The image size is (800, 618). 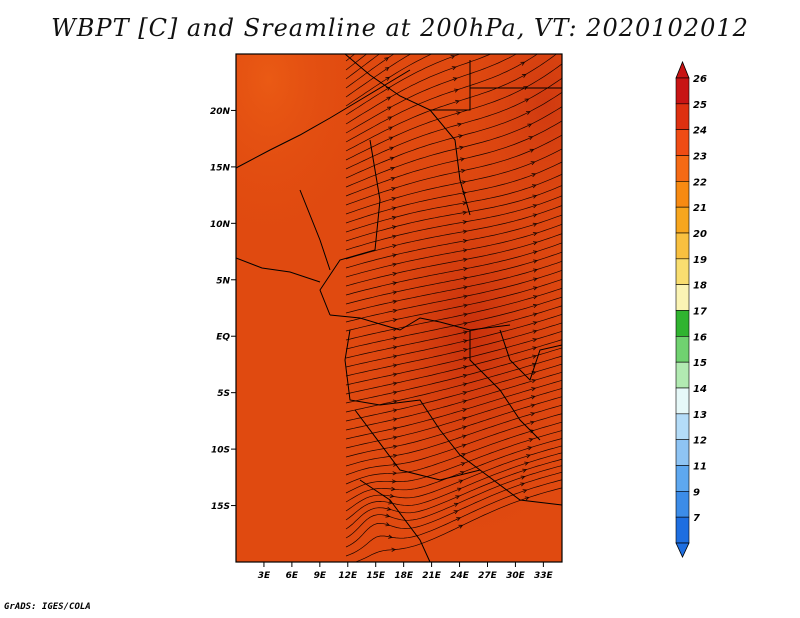 I want to click on colorbar: 26 25 24 23 22 21 20 19 18 17 16 15 14 13 12 11 9 7, so click(x=691, y=309).